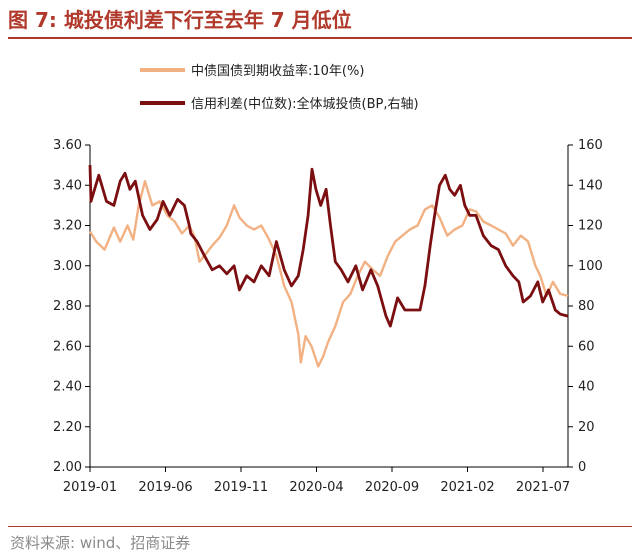 The height and width of the screenshot is (558, 640). What do you see at coordinates (100, 543) in the screenshot?
I see `source-note: 资料来源: wind、招商证券` at bounding box center [100, 543].